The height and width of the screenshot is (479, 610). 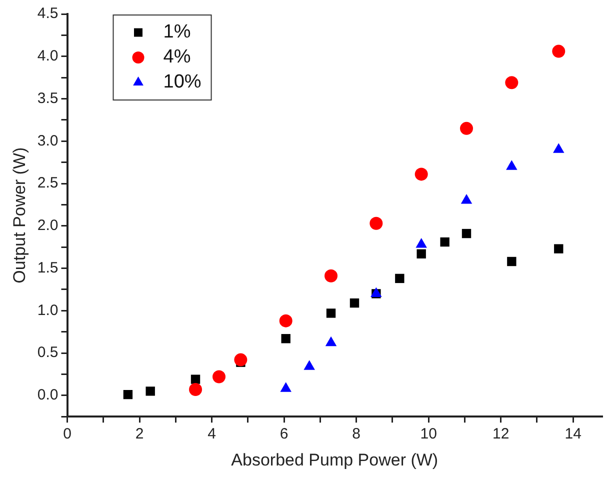 I want to click on x-tick-label: 10, so click(x=428, y=434).